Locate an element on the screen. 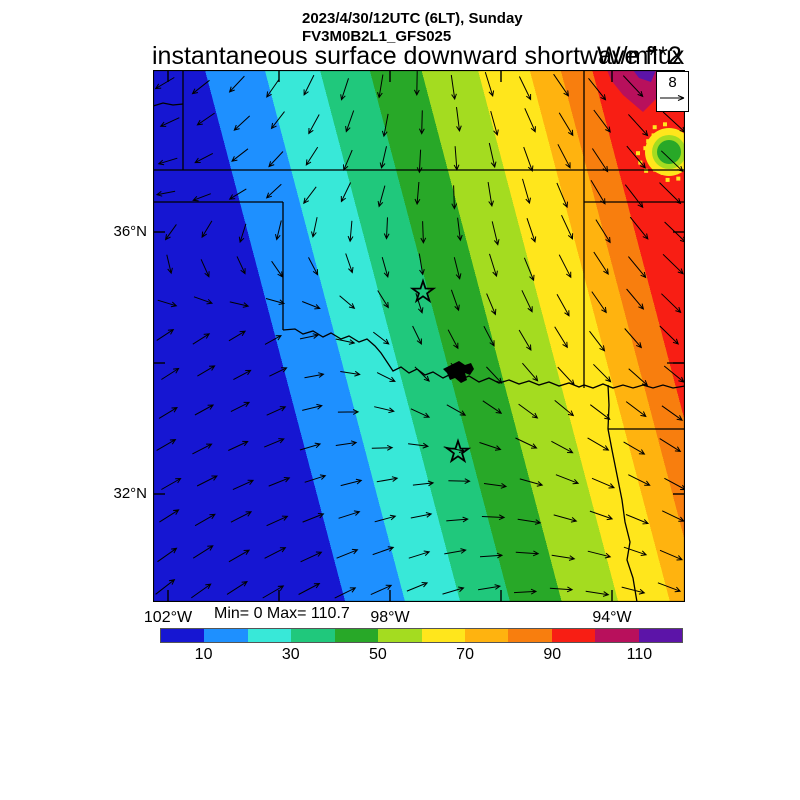 The width and height of the screenshot is (800, 800). model-heading: FV3M0B2L1_GFS025 is located at coordinates (377, 36).